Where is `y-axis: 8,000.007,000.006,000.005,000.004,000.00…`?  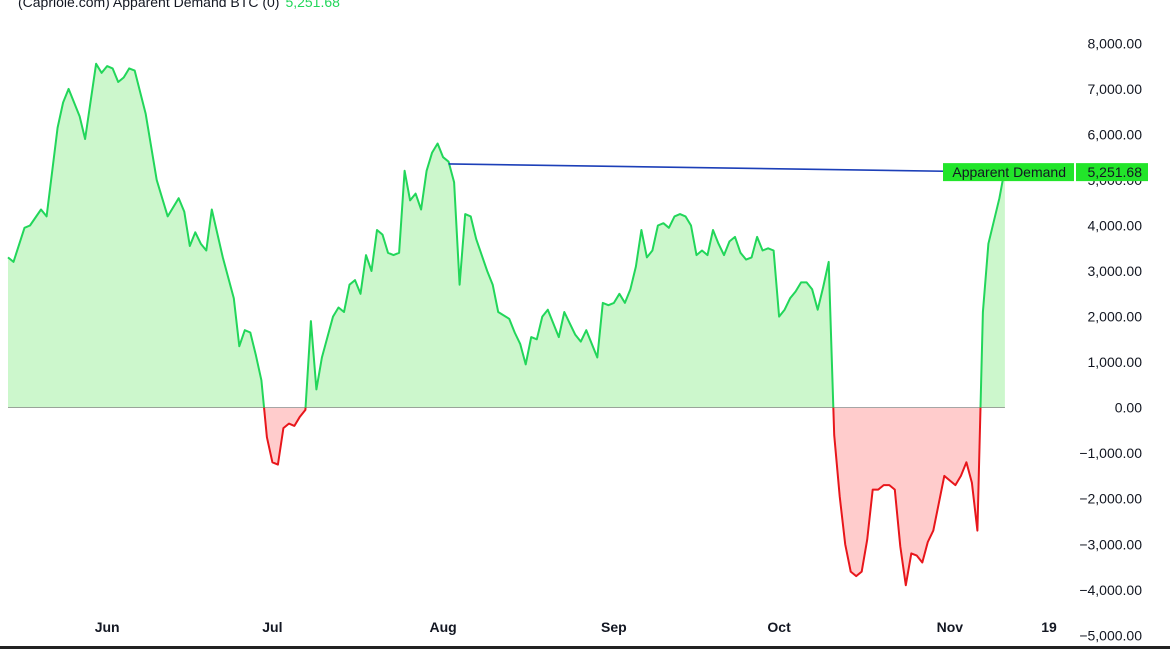
y-axis: 8,000.007,000.006,000.005,000.004,000.00… is located at coordinates (1110, 339).